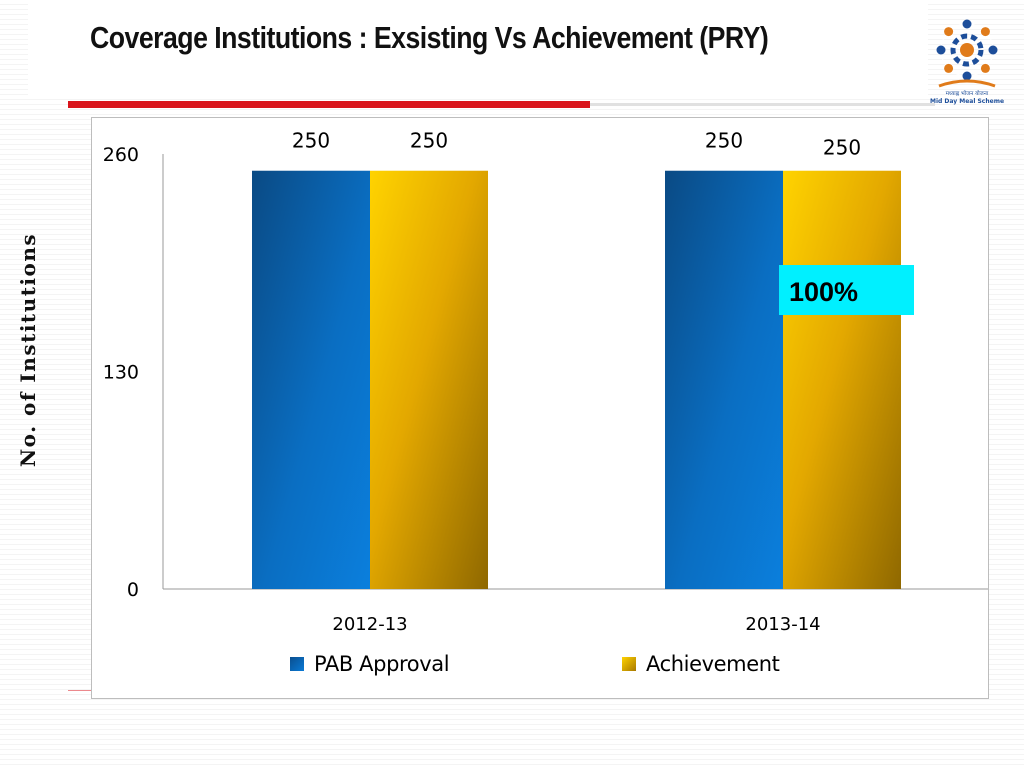  I want to click on y-tick-label: 260, so click(121, 155).